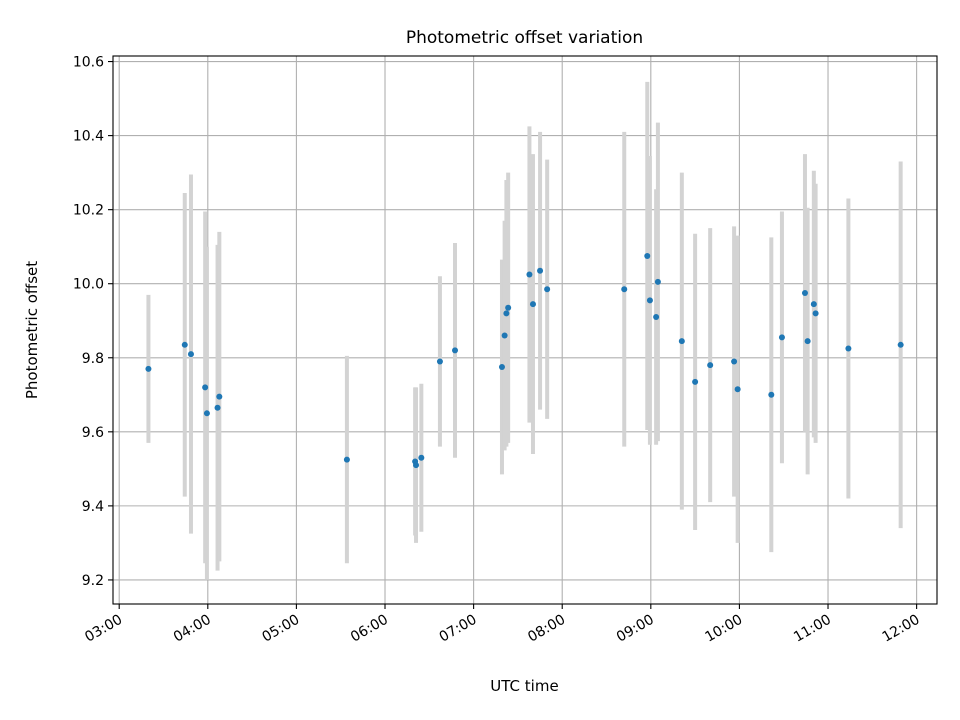 This screenshot has height=720, width=960. Describe the element at coordinates (93, 507) in the screenshot. I see `y-tick-label: 9.4` at that location.